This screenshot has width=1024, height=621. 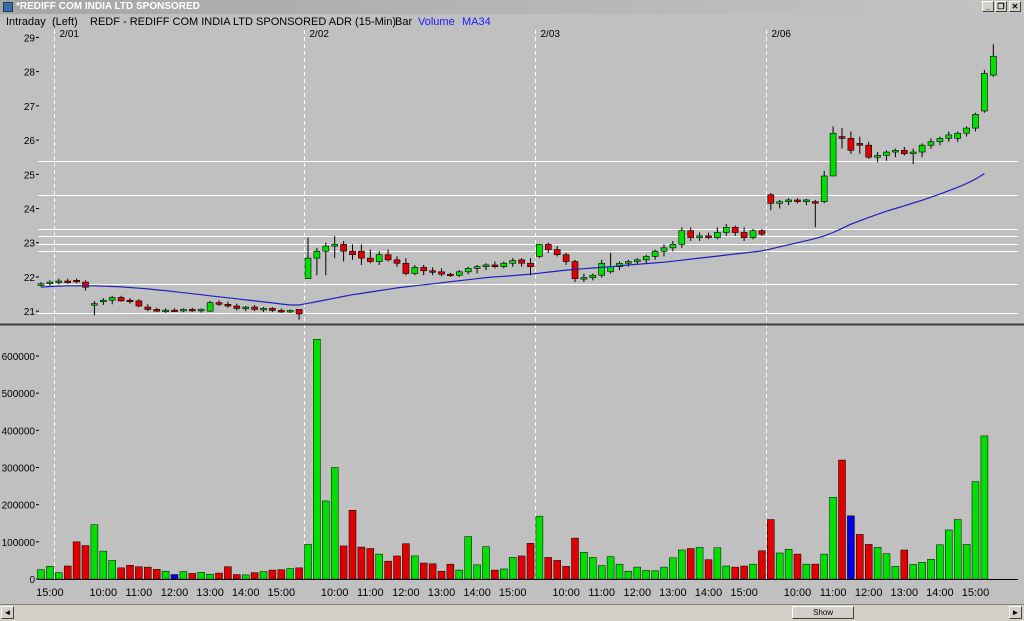 I want to click on minimize-button: _, so click(x=988, y=6).